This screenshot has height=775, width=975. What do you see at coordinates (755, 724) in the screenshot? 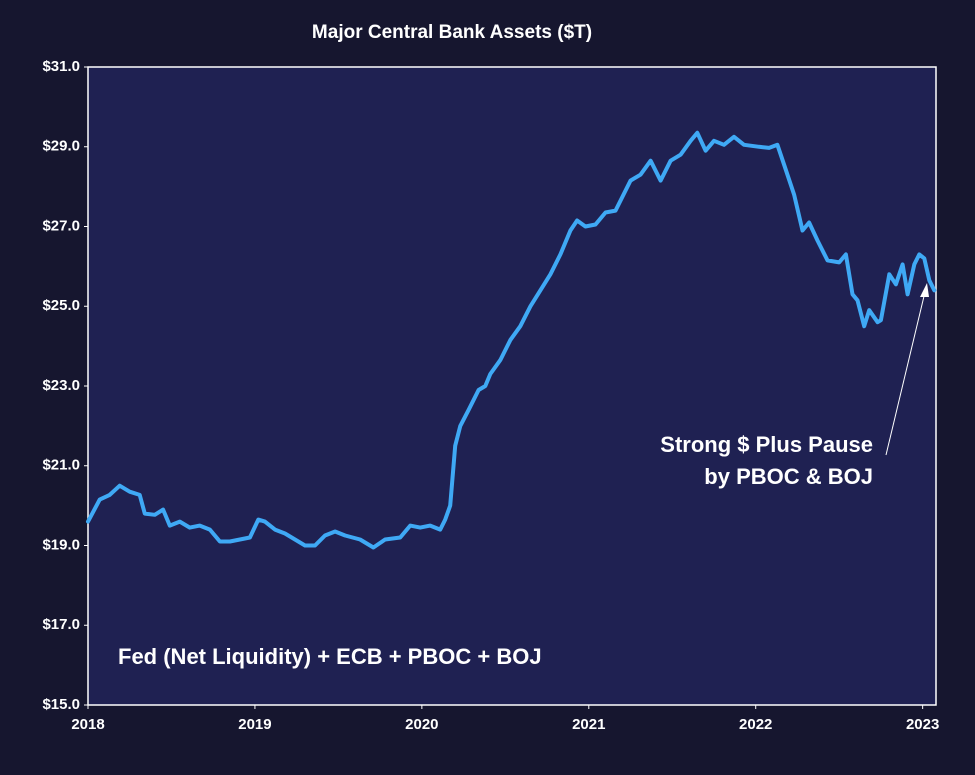
I see `x-tick-label: 2022` at bounding box center [755, 724].